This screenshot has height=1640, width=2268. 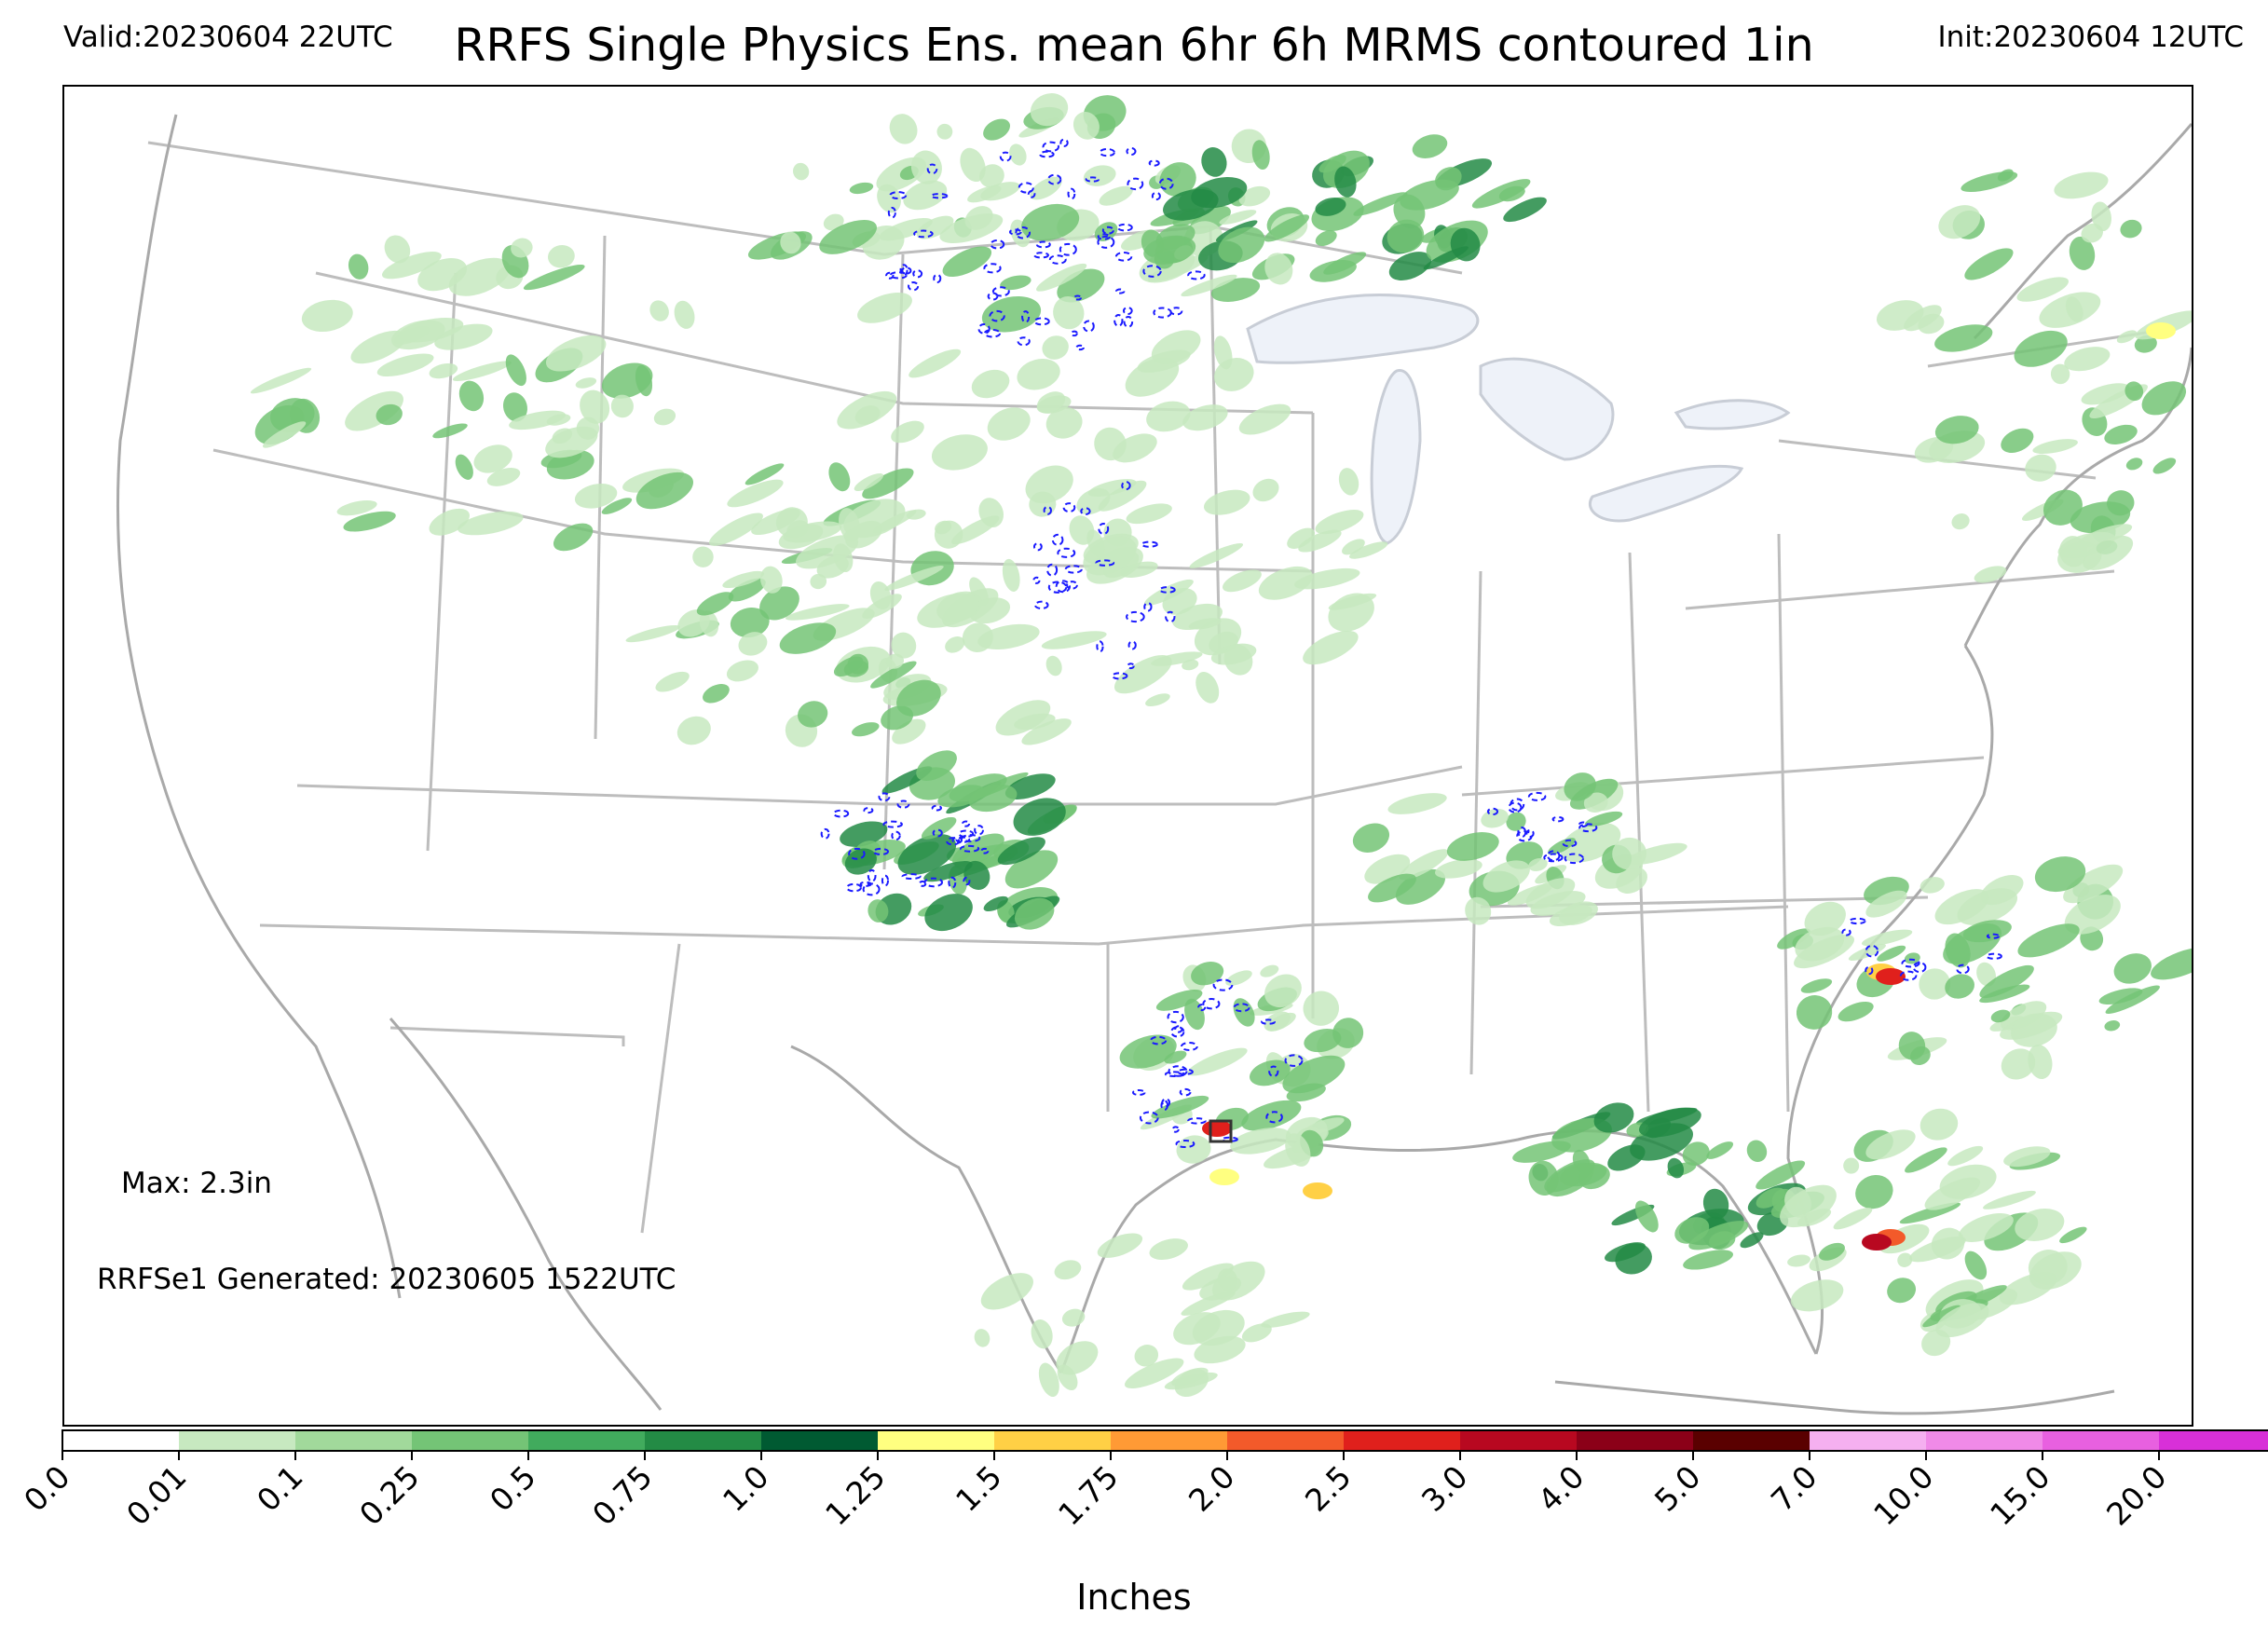 I want to click on colorbar-tick-label: 5.0, so click(x=1677, y=1488).